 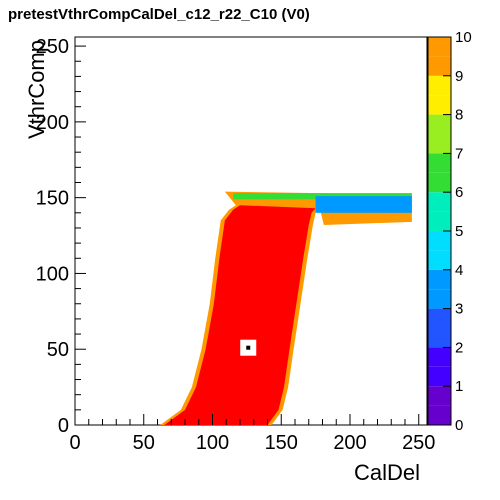 I want to click on y-tick-label: 100, so click(x=52, y=274).